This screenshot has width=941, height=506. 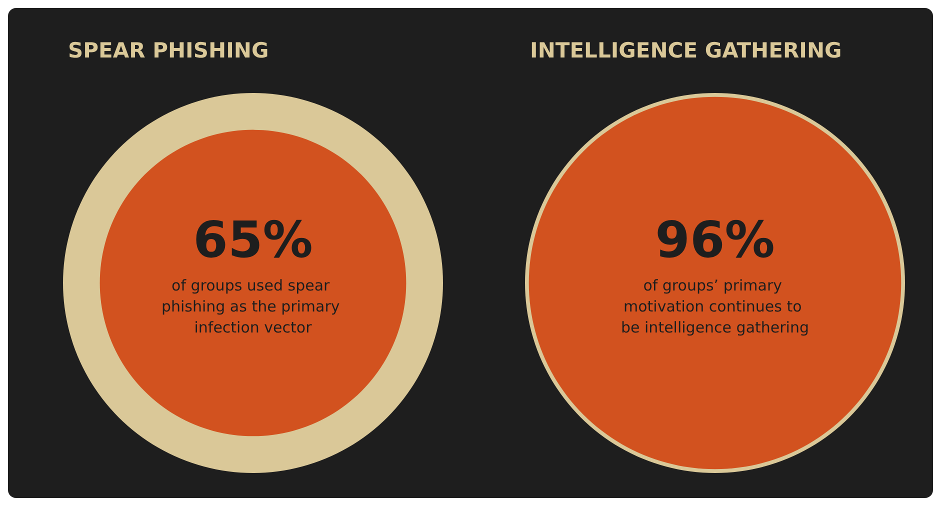 What do you see at coordinates (168, 50) in the screenshot?
I see `text: SPEAR PHISHING` at bounding box center [168, 50].